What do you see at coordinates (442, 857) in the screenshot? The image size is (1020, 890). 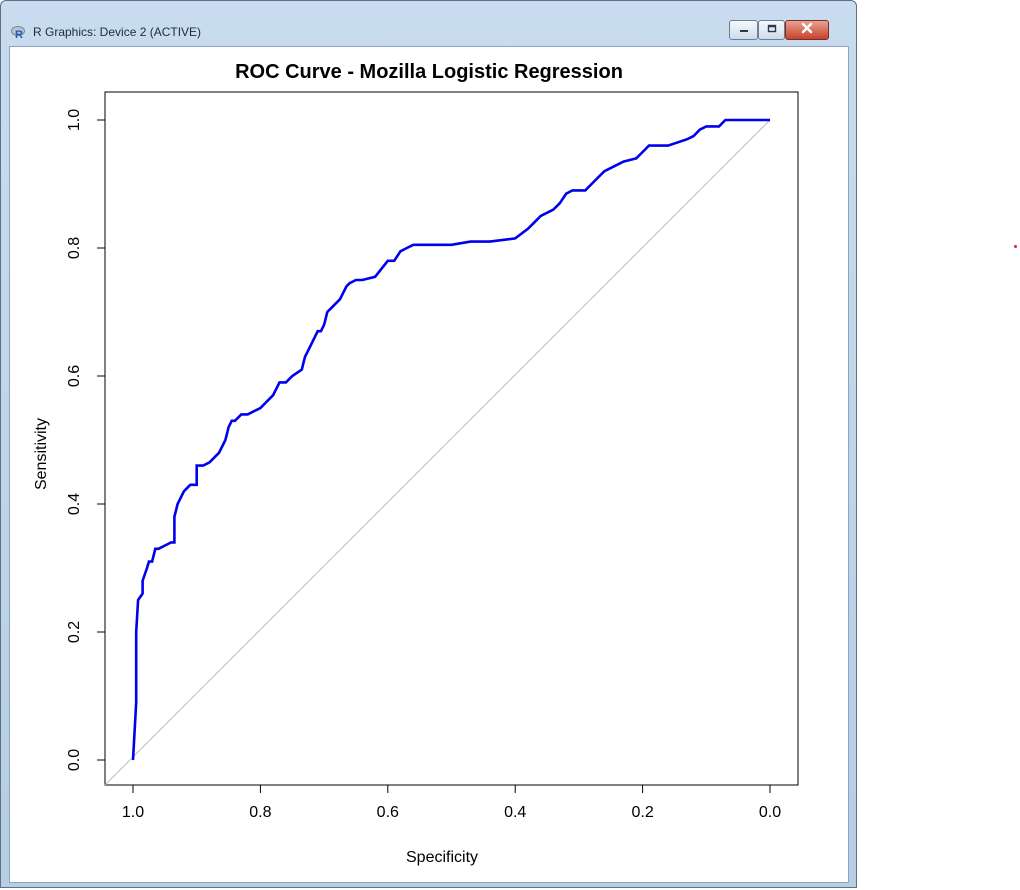 I see `x-axis-label: Specificity` at bounding box center [442, 857].